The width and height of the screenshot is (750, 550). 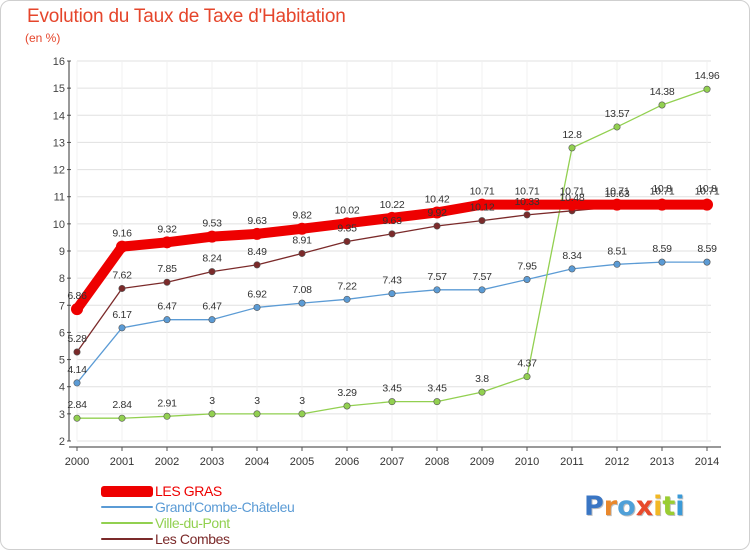 What do you see at coordinates (167, 403) in the screenshot?
I see `data-label: 2.91` at bounding box center [167, 403].